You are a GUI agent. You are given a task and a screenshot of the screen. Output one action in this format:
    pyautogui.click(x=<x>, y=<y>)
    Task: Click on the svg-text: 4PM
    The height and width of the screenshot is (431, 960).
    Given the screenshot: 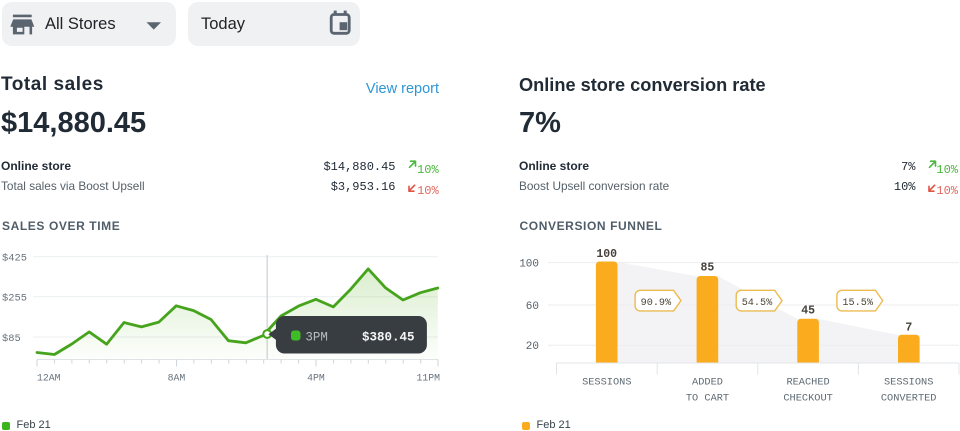 What is the action you would take?
    pyautogui.click(x=316, y=378)
    